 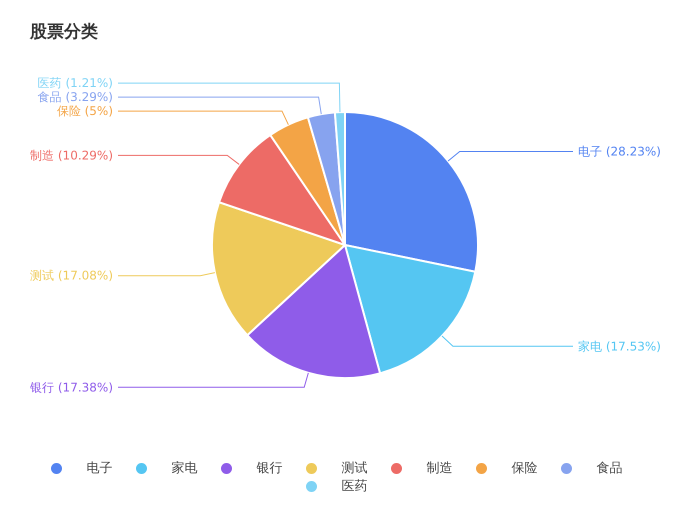 What do you see at coordinates (619, 151) in the screenshot?
I see `category-label: 电子 (28.23%)` at bounding box center [619, 151].